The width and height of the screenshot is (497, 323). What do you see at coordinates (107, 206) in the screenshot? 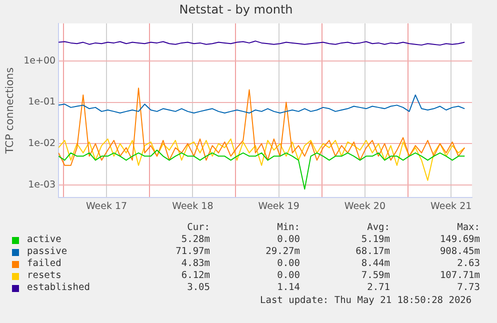
I see `x-tick-label: Week 17` at bounding box center [107, 206].